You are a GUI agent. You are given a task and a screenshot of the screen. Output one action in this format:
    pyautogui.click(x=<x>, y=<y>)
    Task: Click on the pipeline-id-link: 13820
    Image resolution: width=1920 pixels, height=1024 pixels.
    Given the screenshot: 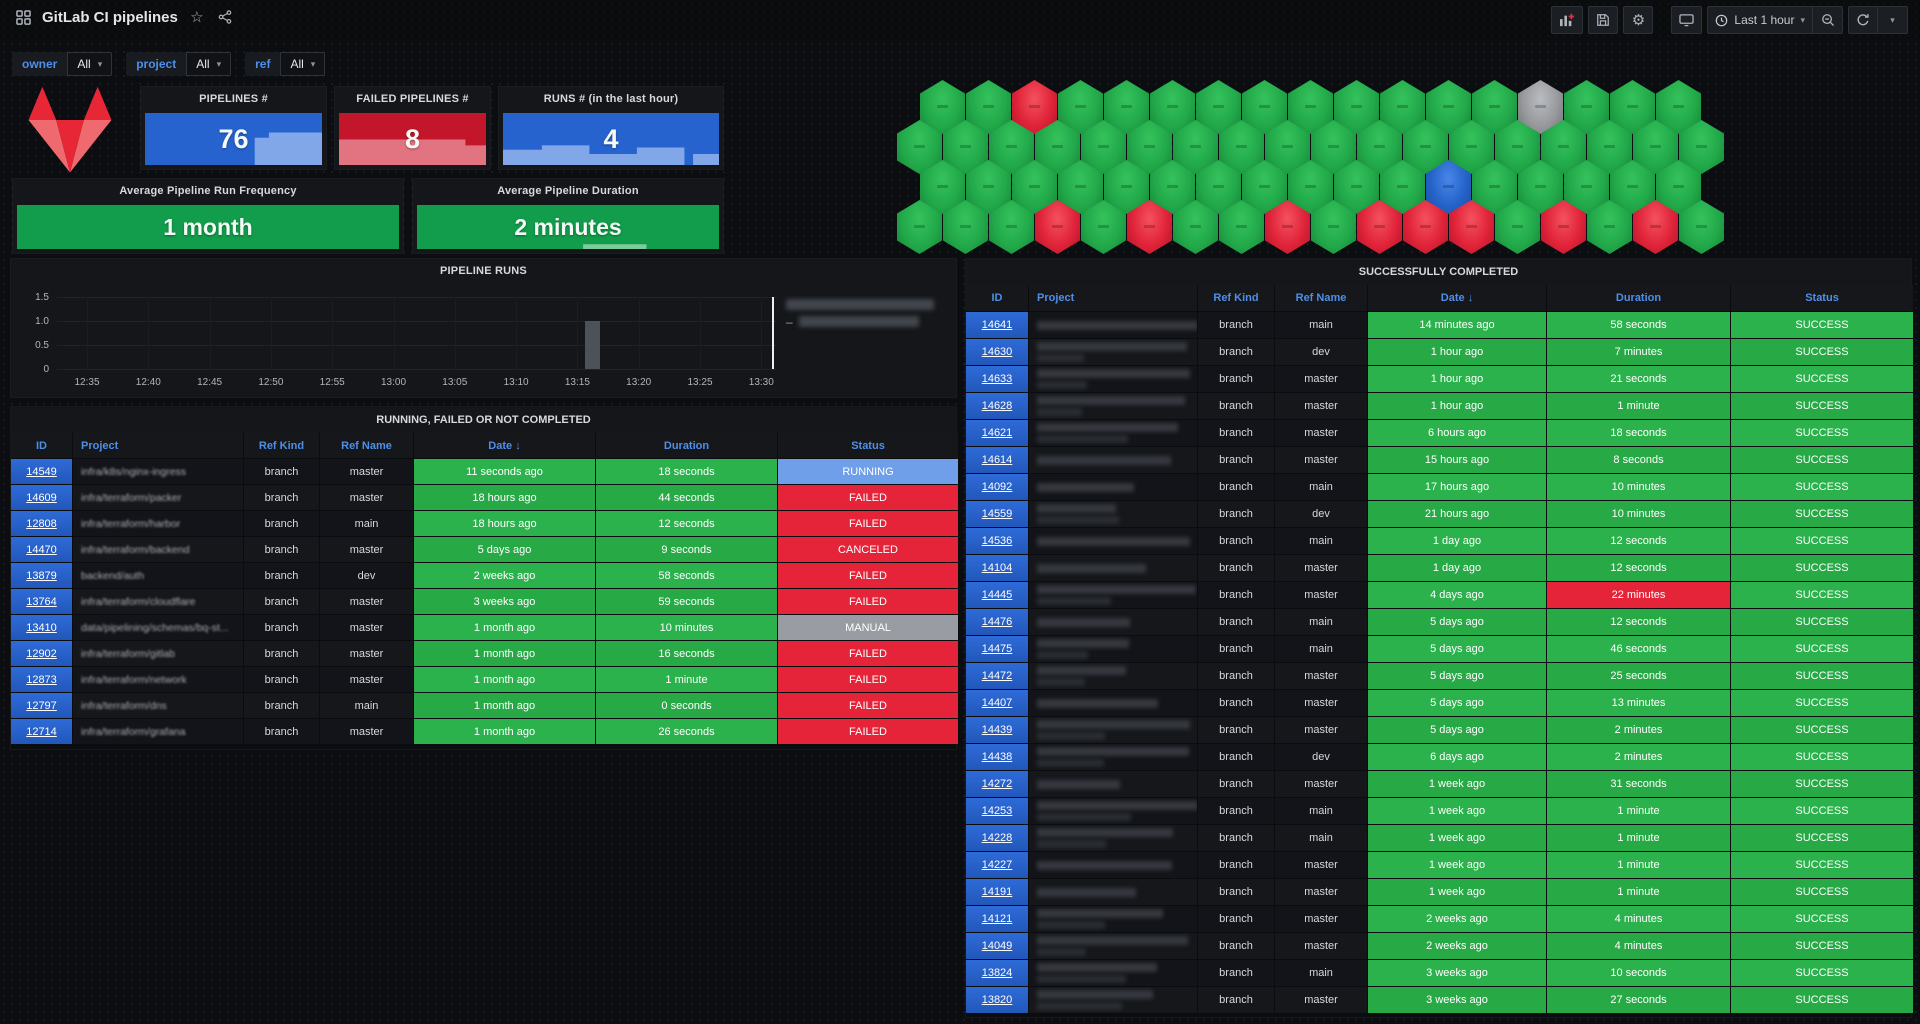 What is the action you would take?
    pyautogui.click(x=997, y=1000)
    